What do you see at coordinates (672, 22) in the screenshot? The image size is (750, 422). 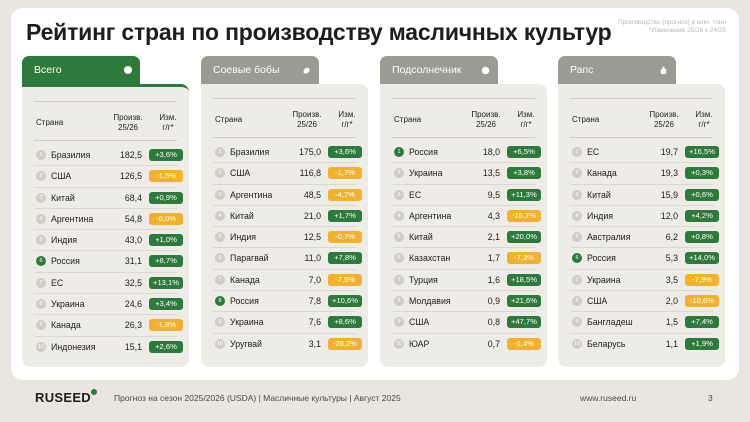 I see `units-note-line: Производство (прогноз) в млн. тонн` at bounding box center [672, 22].